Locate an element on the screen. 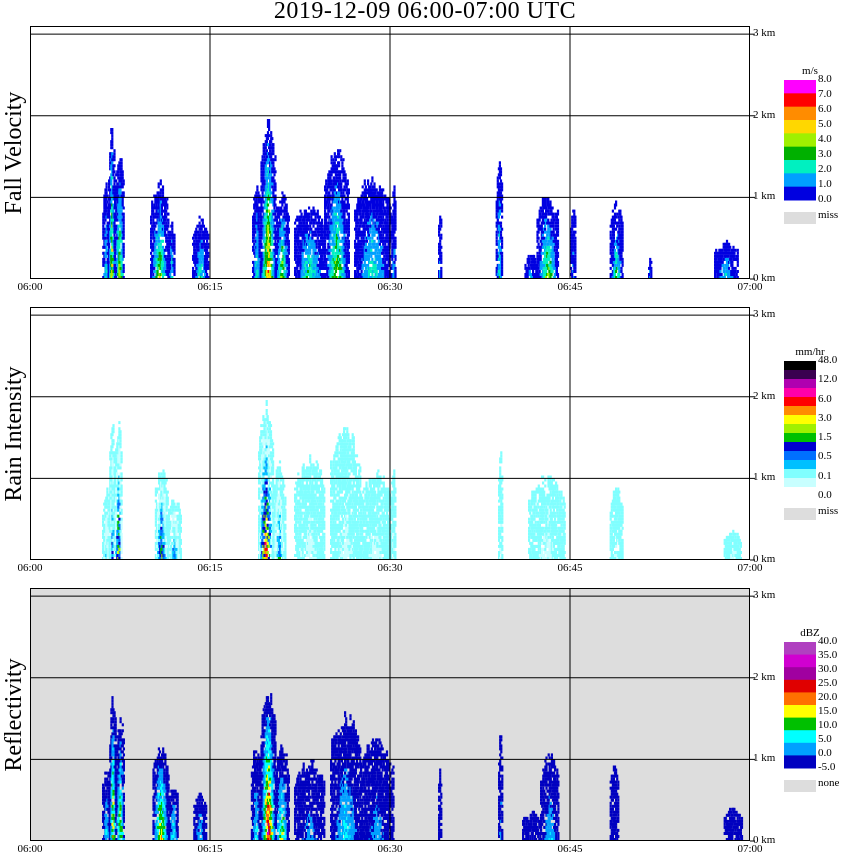 This screenshot has width=850, height=868. x-tick-label: 07:00 is located at coordinates (750, 287).